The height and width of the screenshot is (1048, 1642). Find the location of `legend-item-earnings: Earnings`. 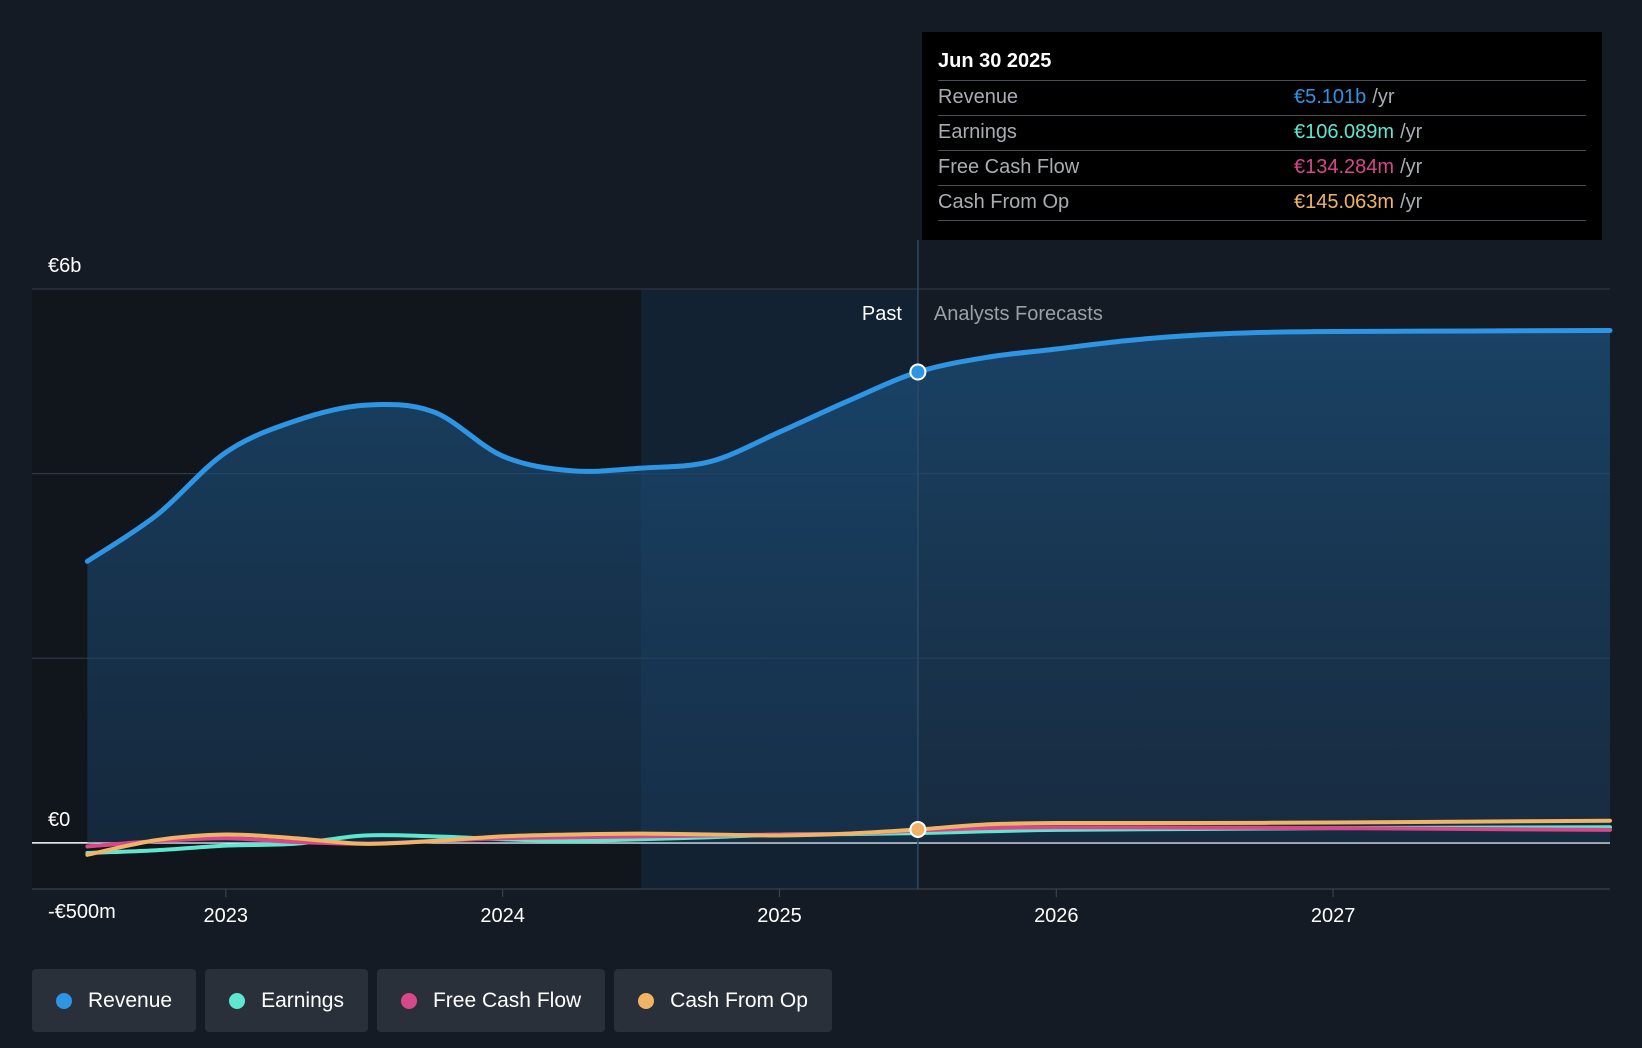

legend-item-earnings: Earnings is located at coordinates (286, 1000).